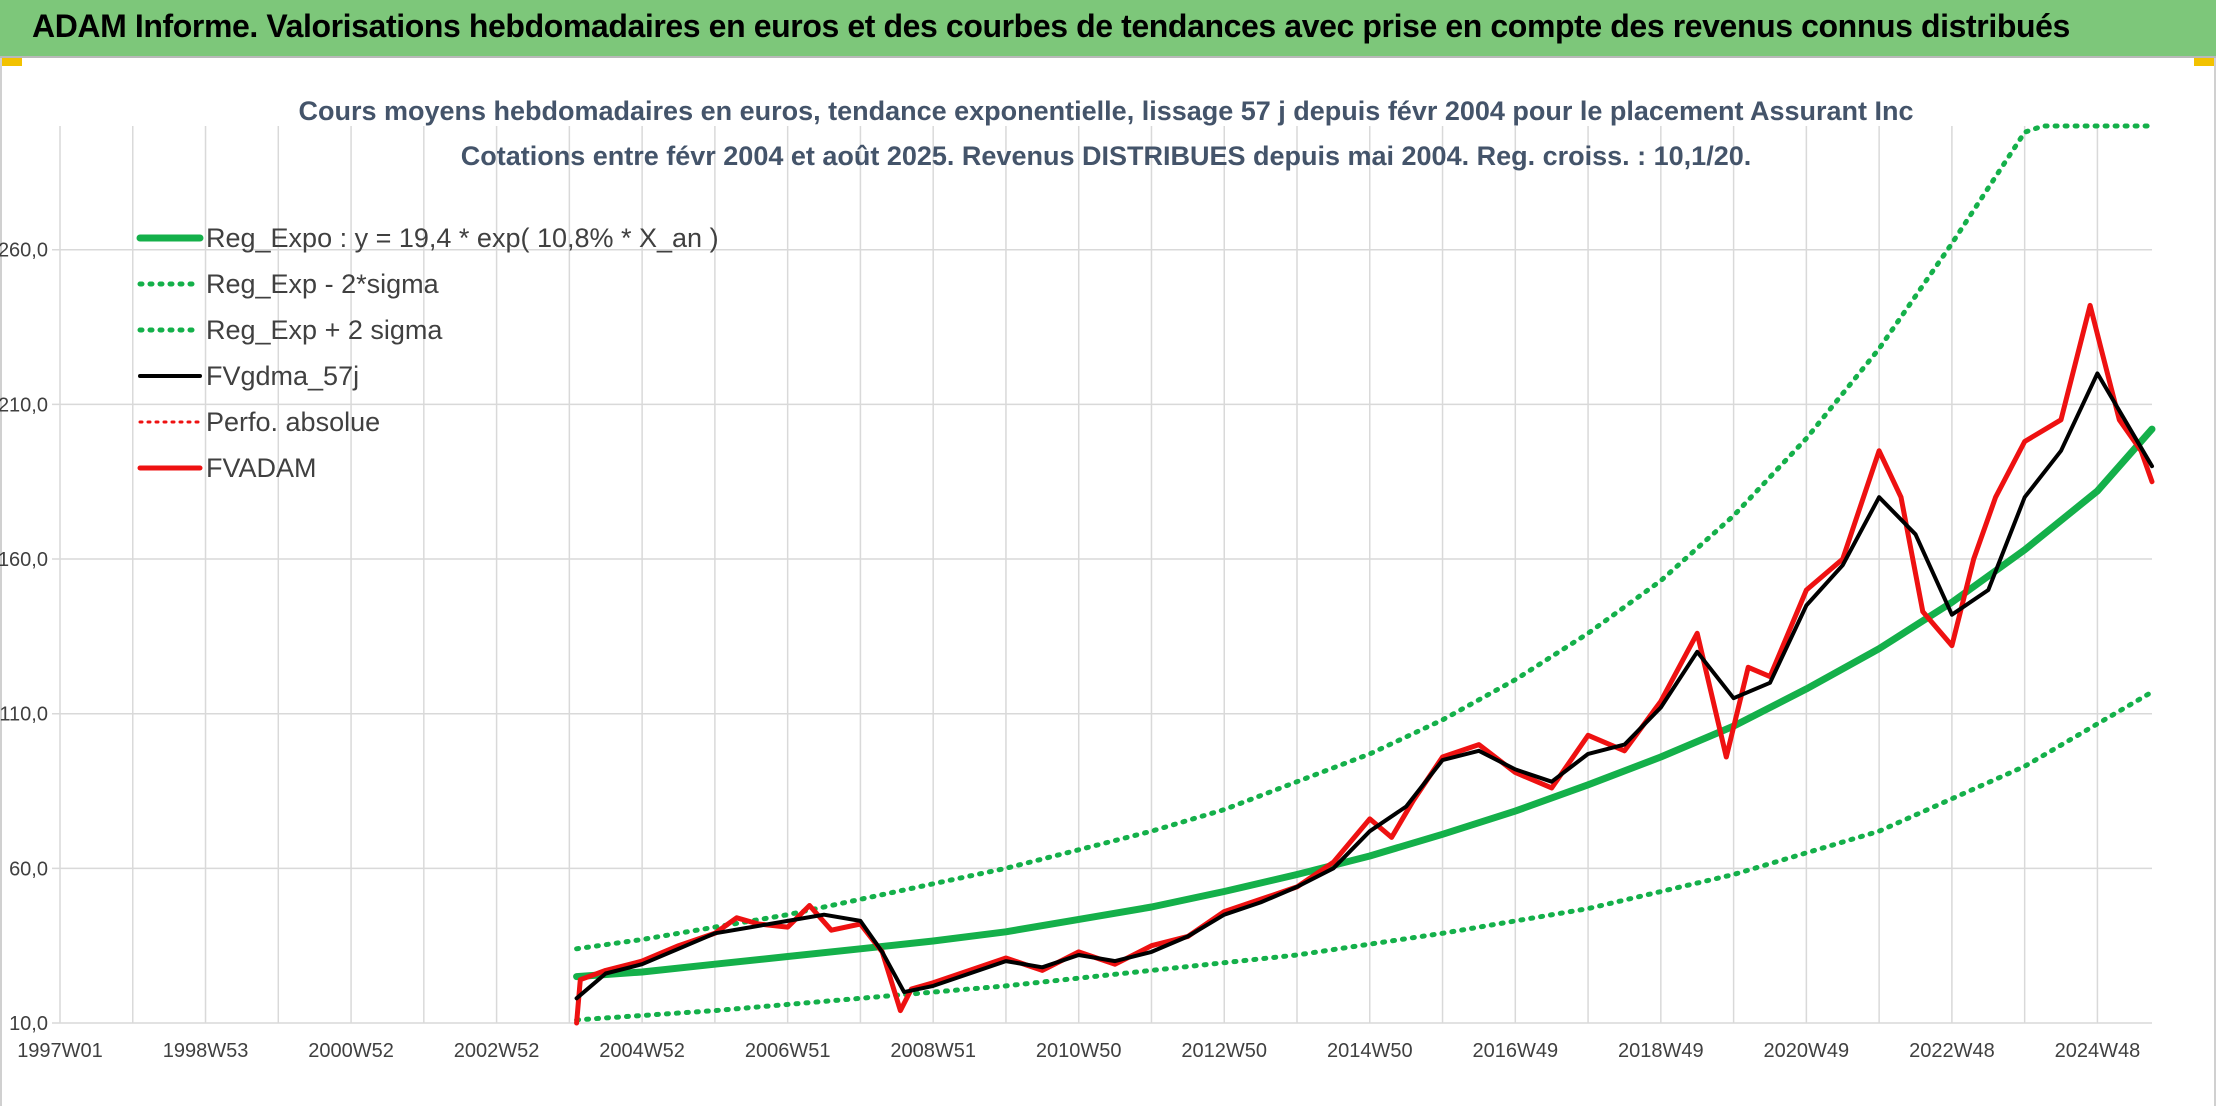 The width and height of the screenshot is (2216, 1106). What do you see at coordinates (28, 1024) in the screenshot?
I see `y-tick-label: 10,0` at bounding box center [28, 1024].